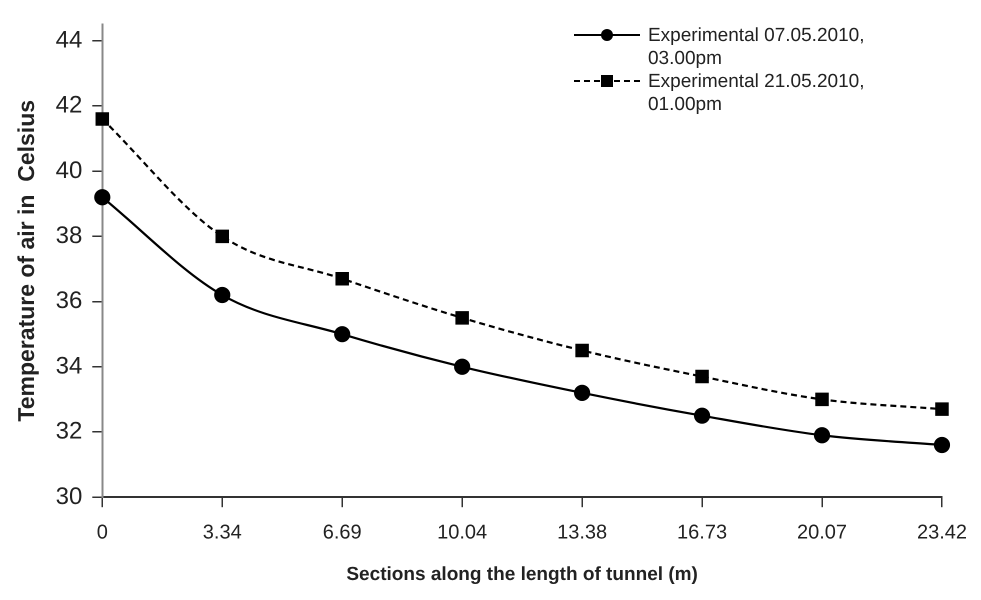  I want to click on x-tick-label: 6.69, so click(342, 533).